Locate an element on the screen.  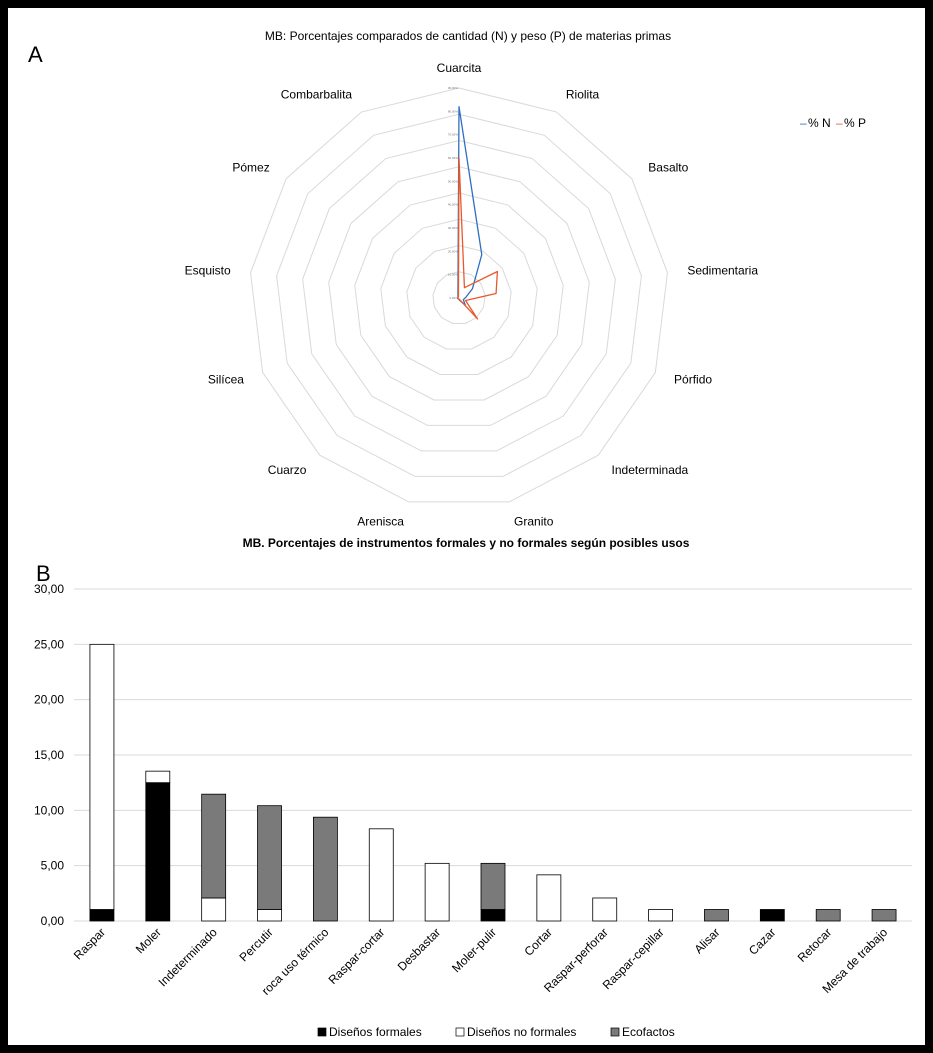
radar-category-esquisto: Esquisto is located at coordinates (208, 270).